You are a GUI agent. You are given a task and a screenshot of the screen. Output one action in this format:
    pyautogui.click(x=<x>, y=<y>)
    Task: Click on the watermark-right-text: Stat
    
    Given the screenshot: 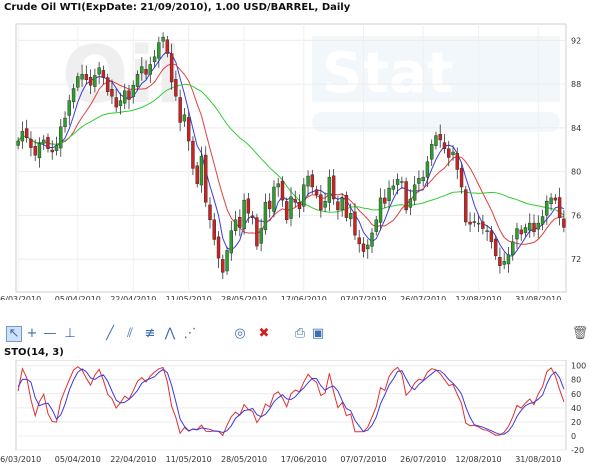 What is the action you would take?
    pyautogui.click(x=388, y=73)
    